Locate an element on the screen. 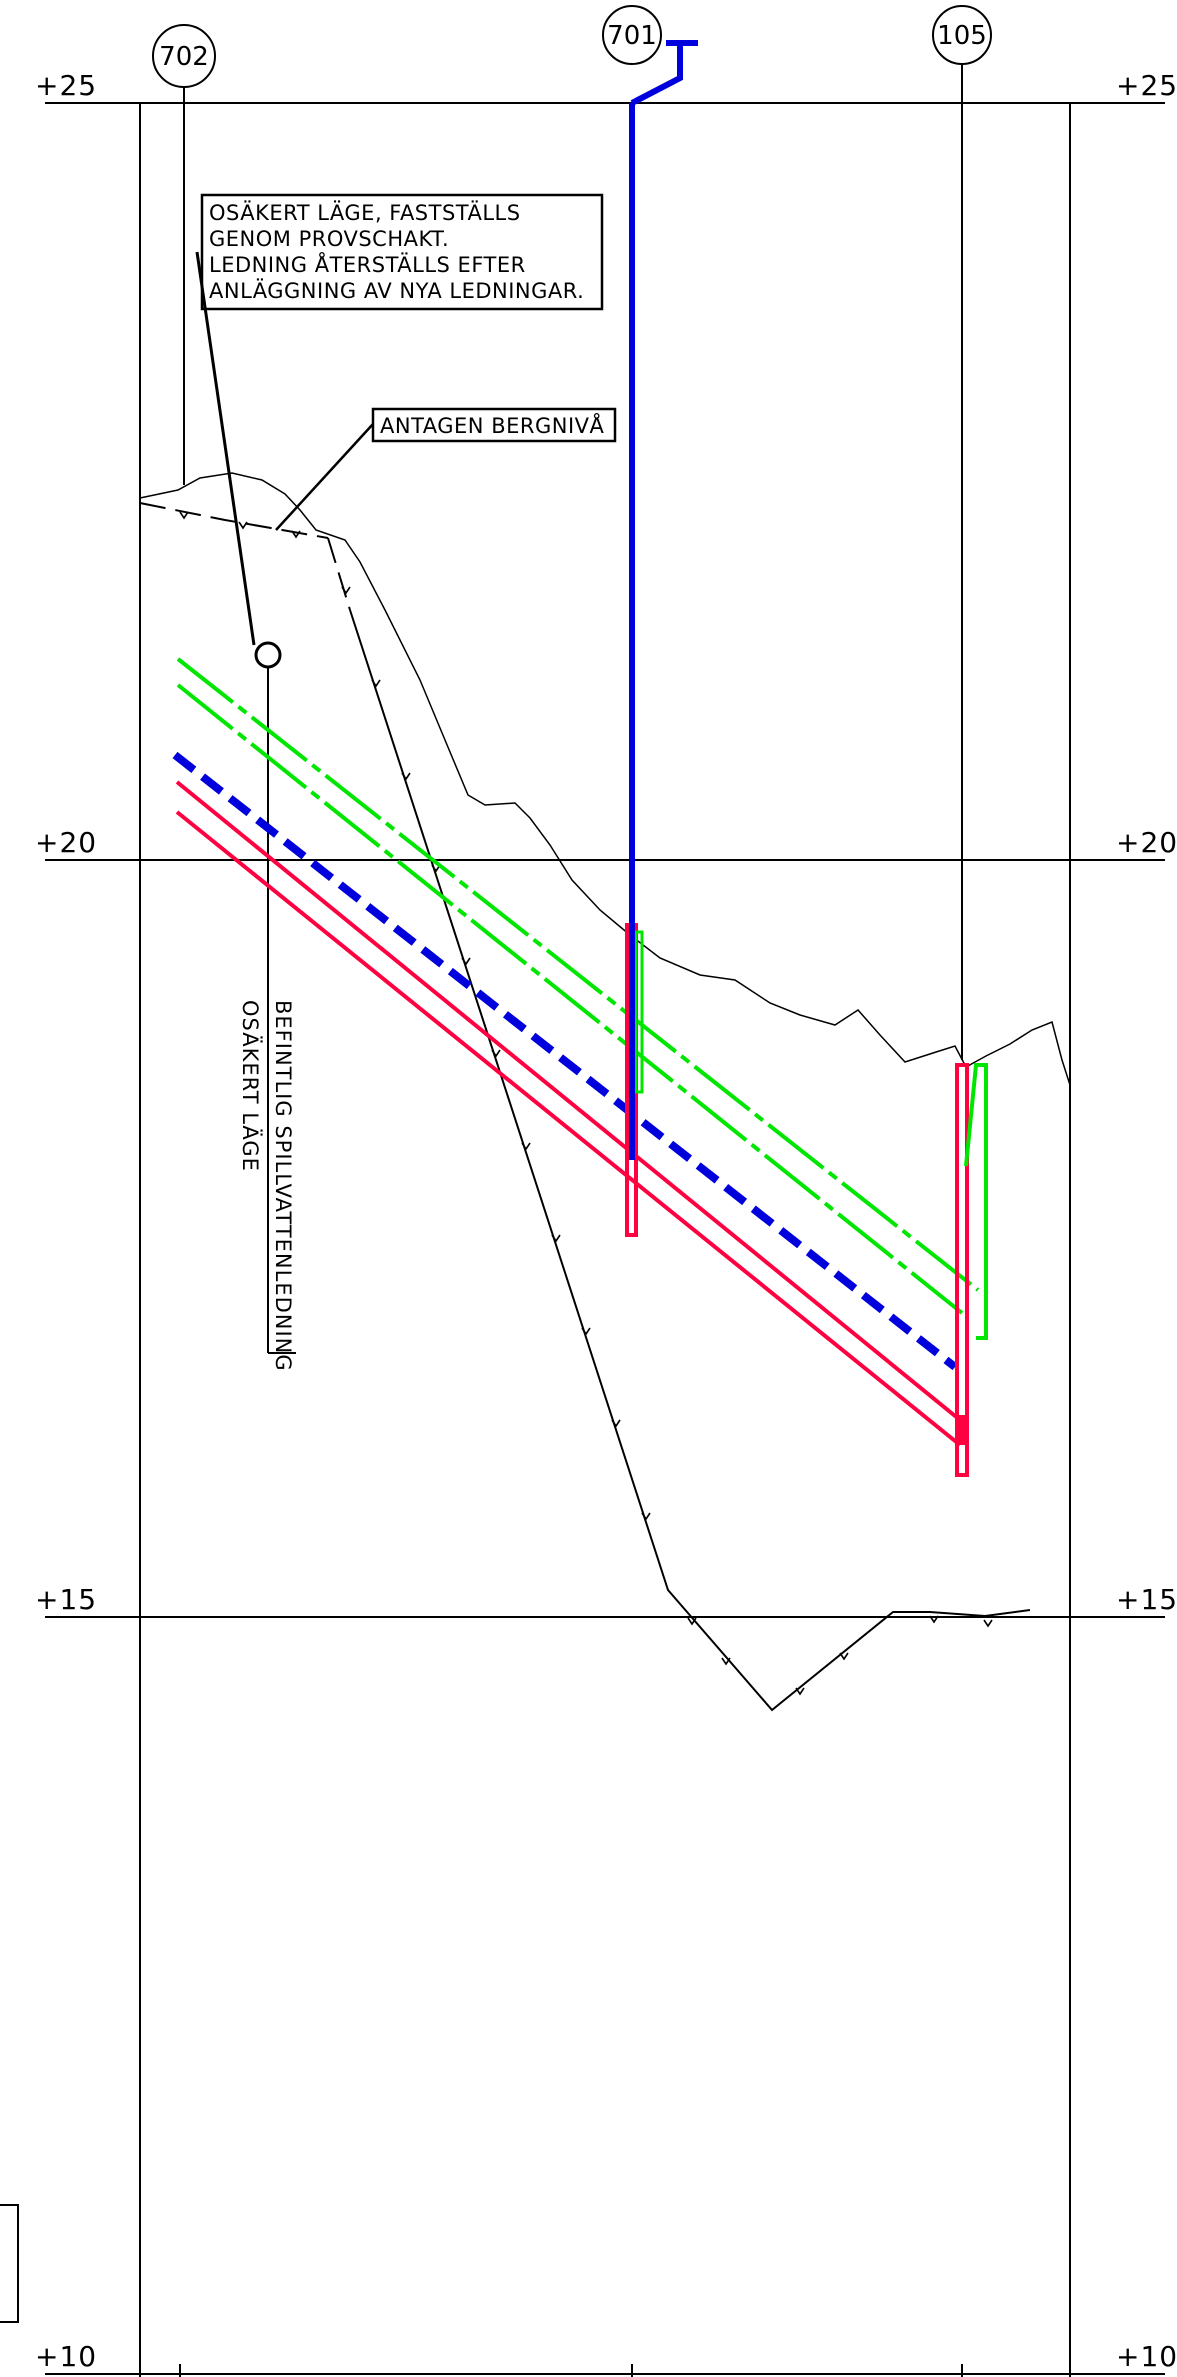  manhole-701-circle is located at coordinates (632, 35).